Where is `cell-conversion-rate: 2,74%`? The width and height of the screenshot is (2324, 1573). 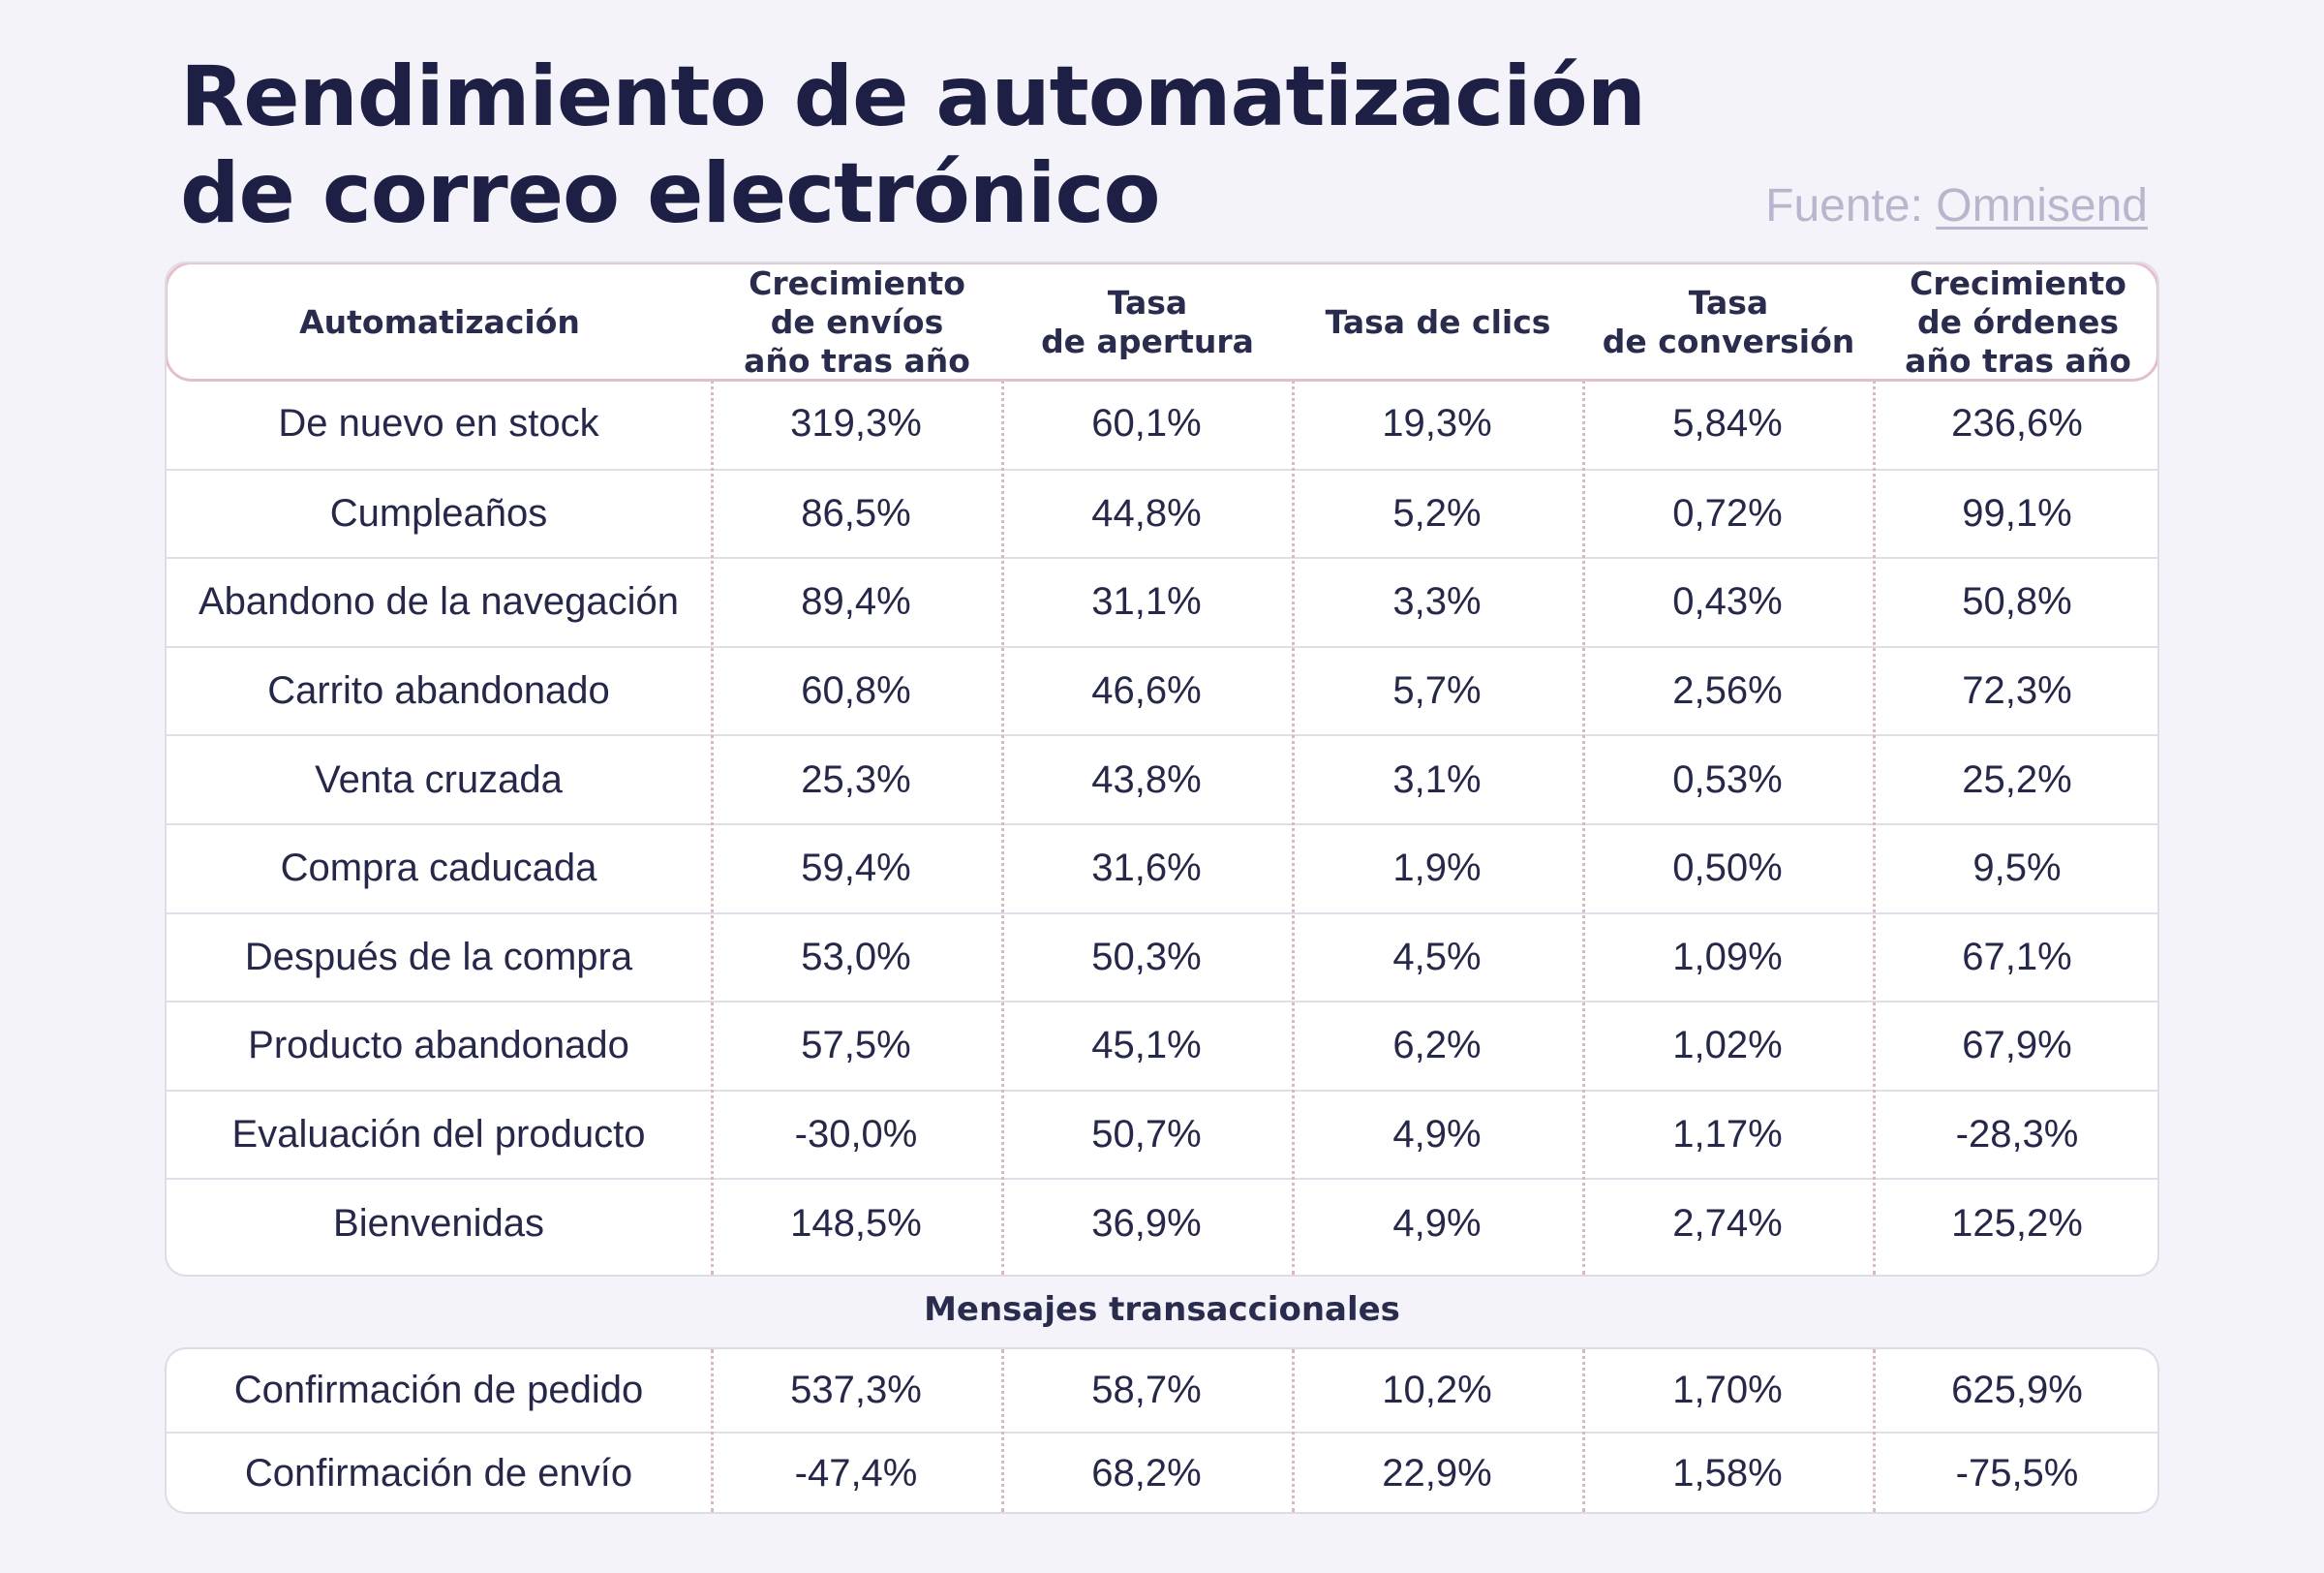 cell-conversion-rate: 2,74% is located at coordinates (1728, 1223).